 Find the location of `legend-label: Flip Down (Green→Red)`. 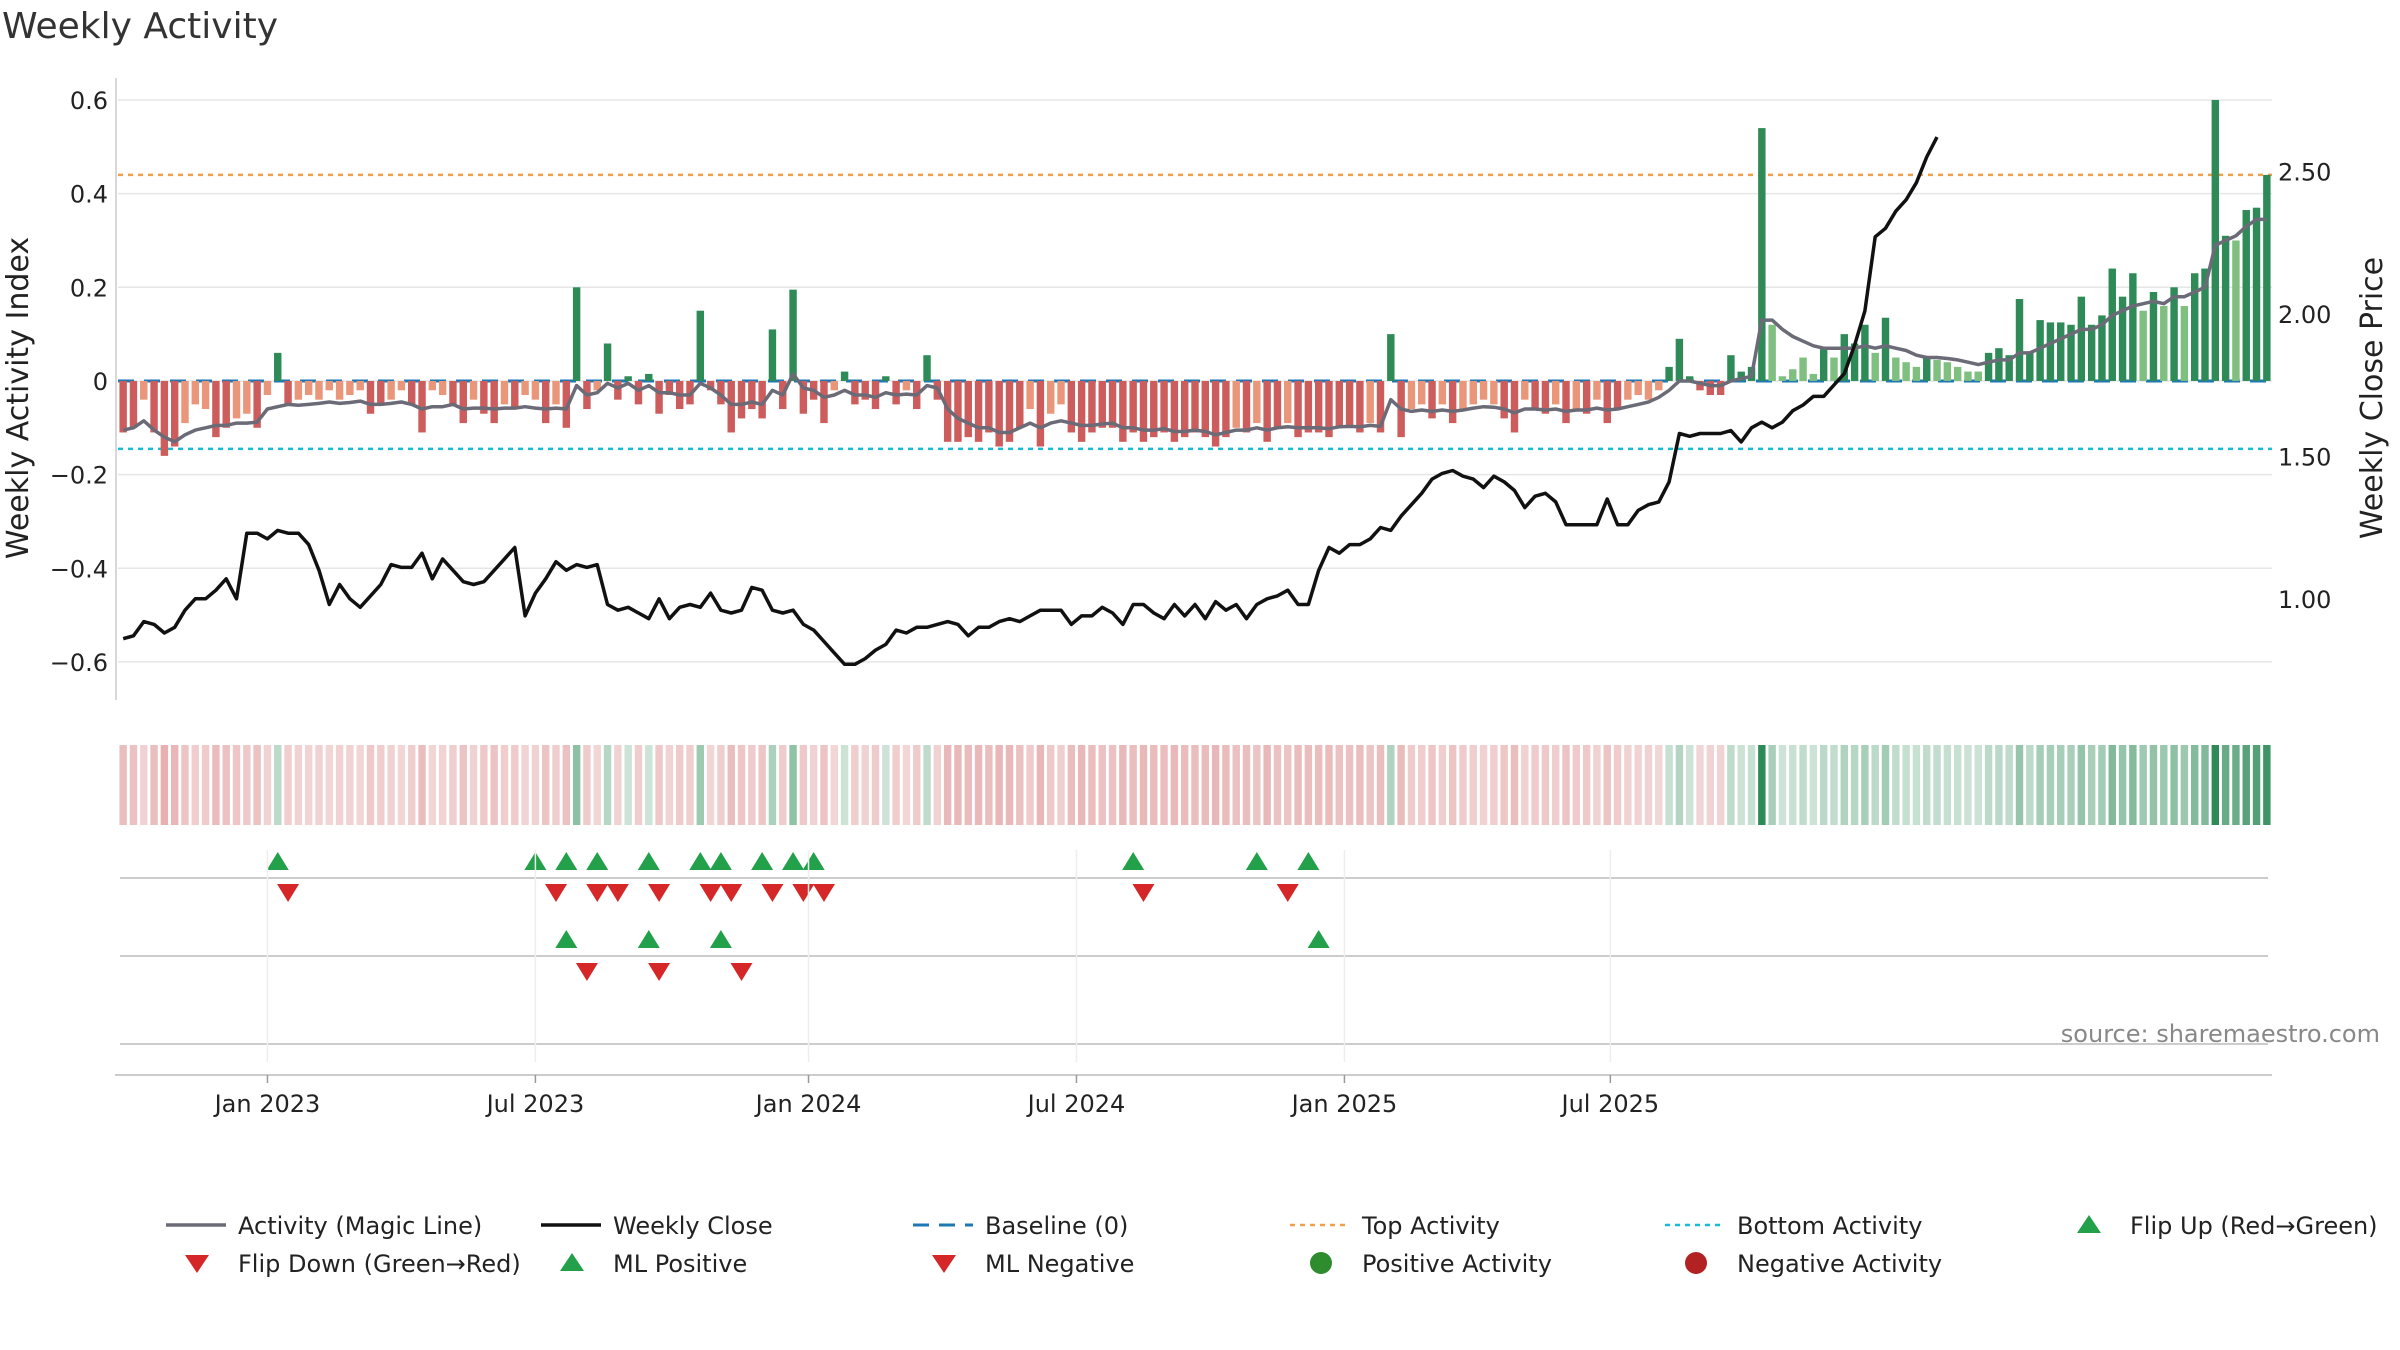

legend-label: Flip Down (Green→Red) is located at coordinates (379, 1264).